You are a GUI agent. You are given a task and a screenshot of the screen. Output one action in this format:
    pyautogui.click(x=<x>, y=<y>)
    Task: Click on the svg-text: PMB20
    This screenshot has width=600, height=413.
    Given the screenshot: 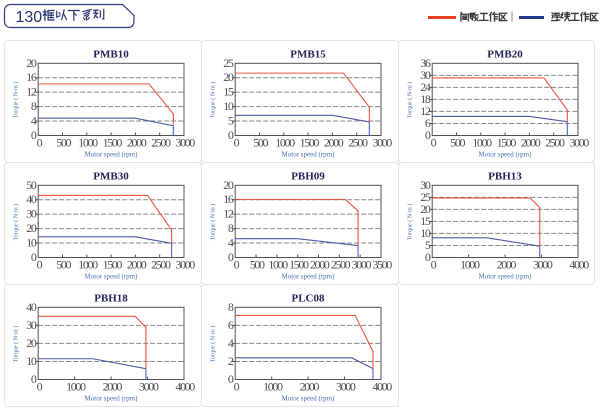 What is the action you would take?
    pyautogui.click(x=505, y=55)
    